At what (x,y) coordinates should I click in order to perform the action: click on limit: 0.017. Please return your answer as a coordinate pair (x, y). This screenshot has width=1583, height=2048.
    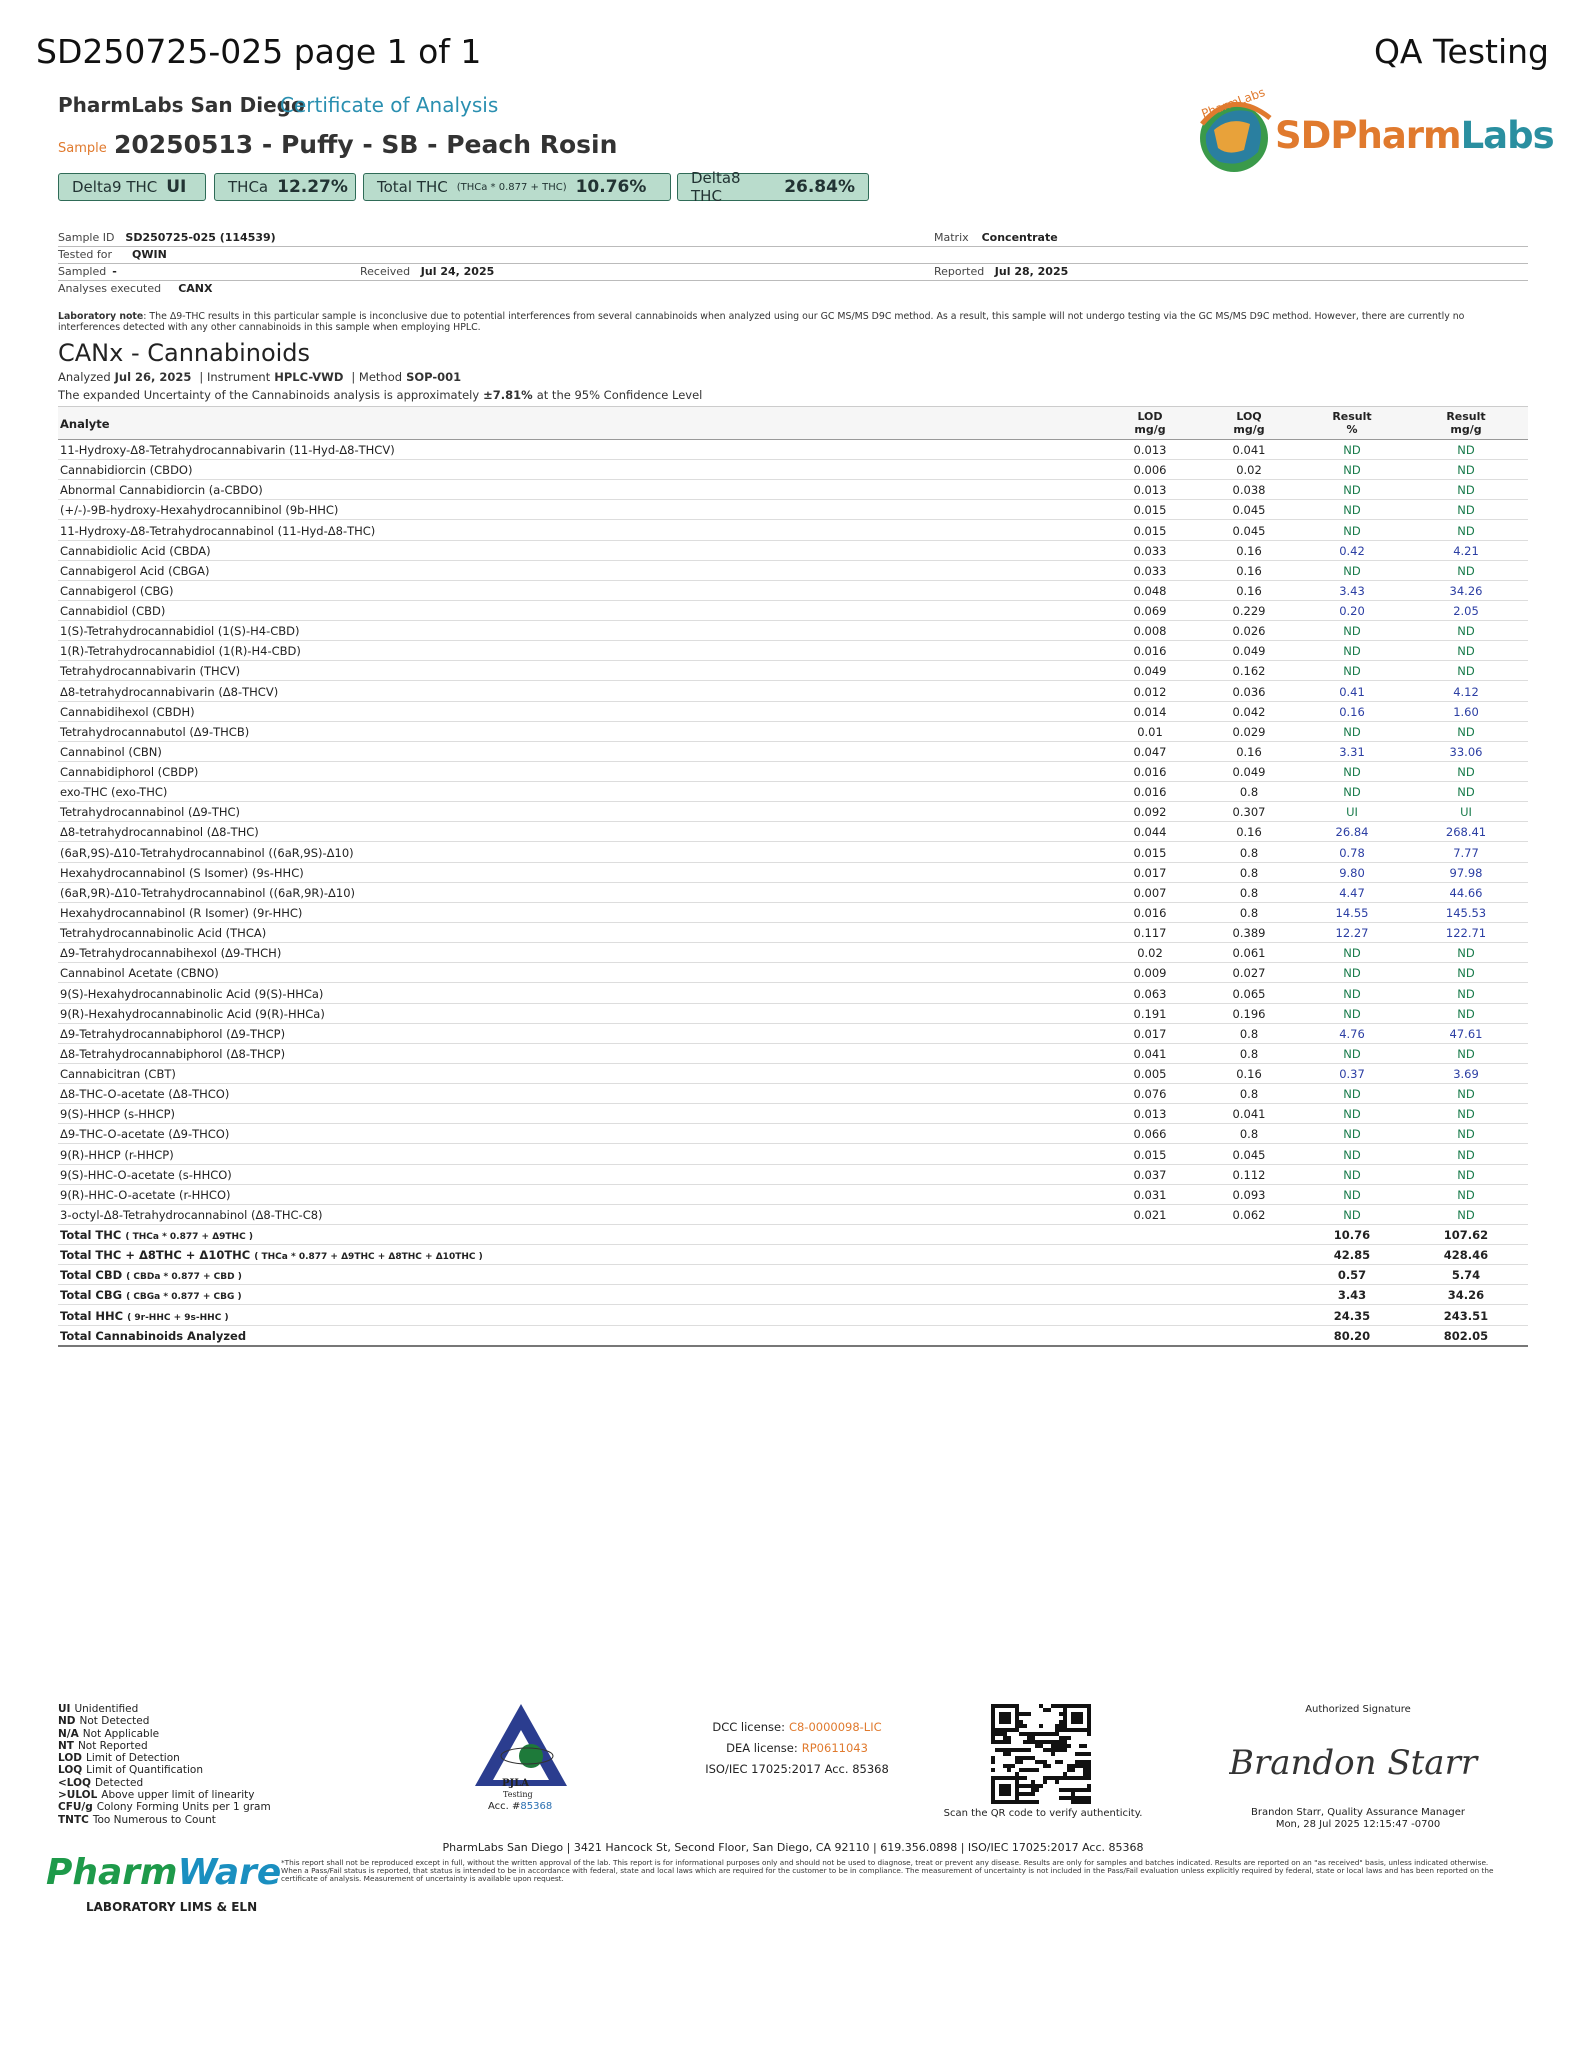
    Looking at the image, I should click on (1150, 872).